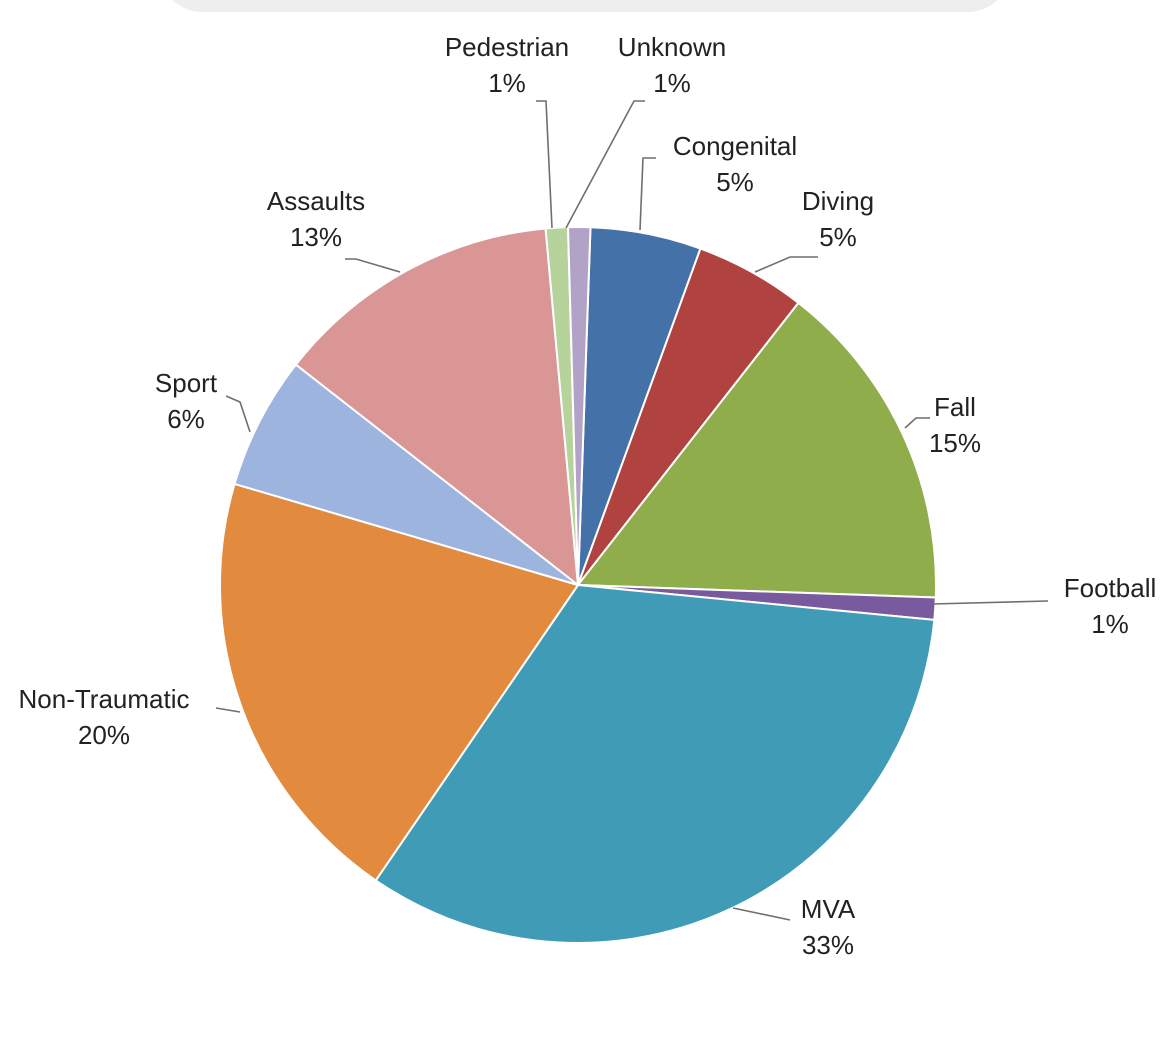 Image resolution: width=1170 pixels, height=1054 pixels. What do you see at coordinates (507, 83) in the screenshot?
I see `slice-value-label-pedestrian: 1%` at bounding box center [507, 83].